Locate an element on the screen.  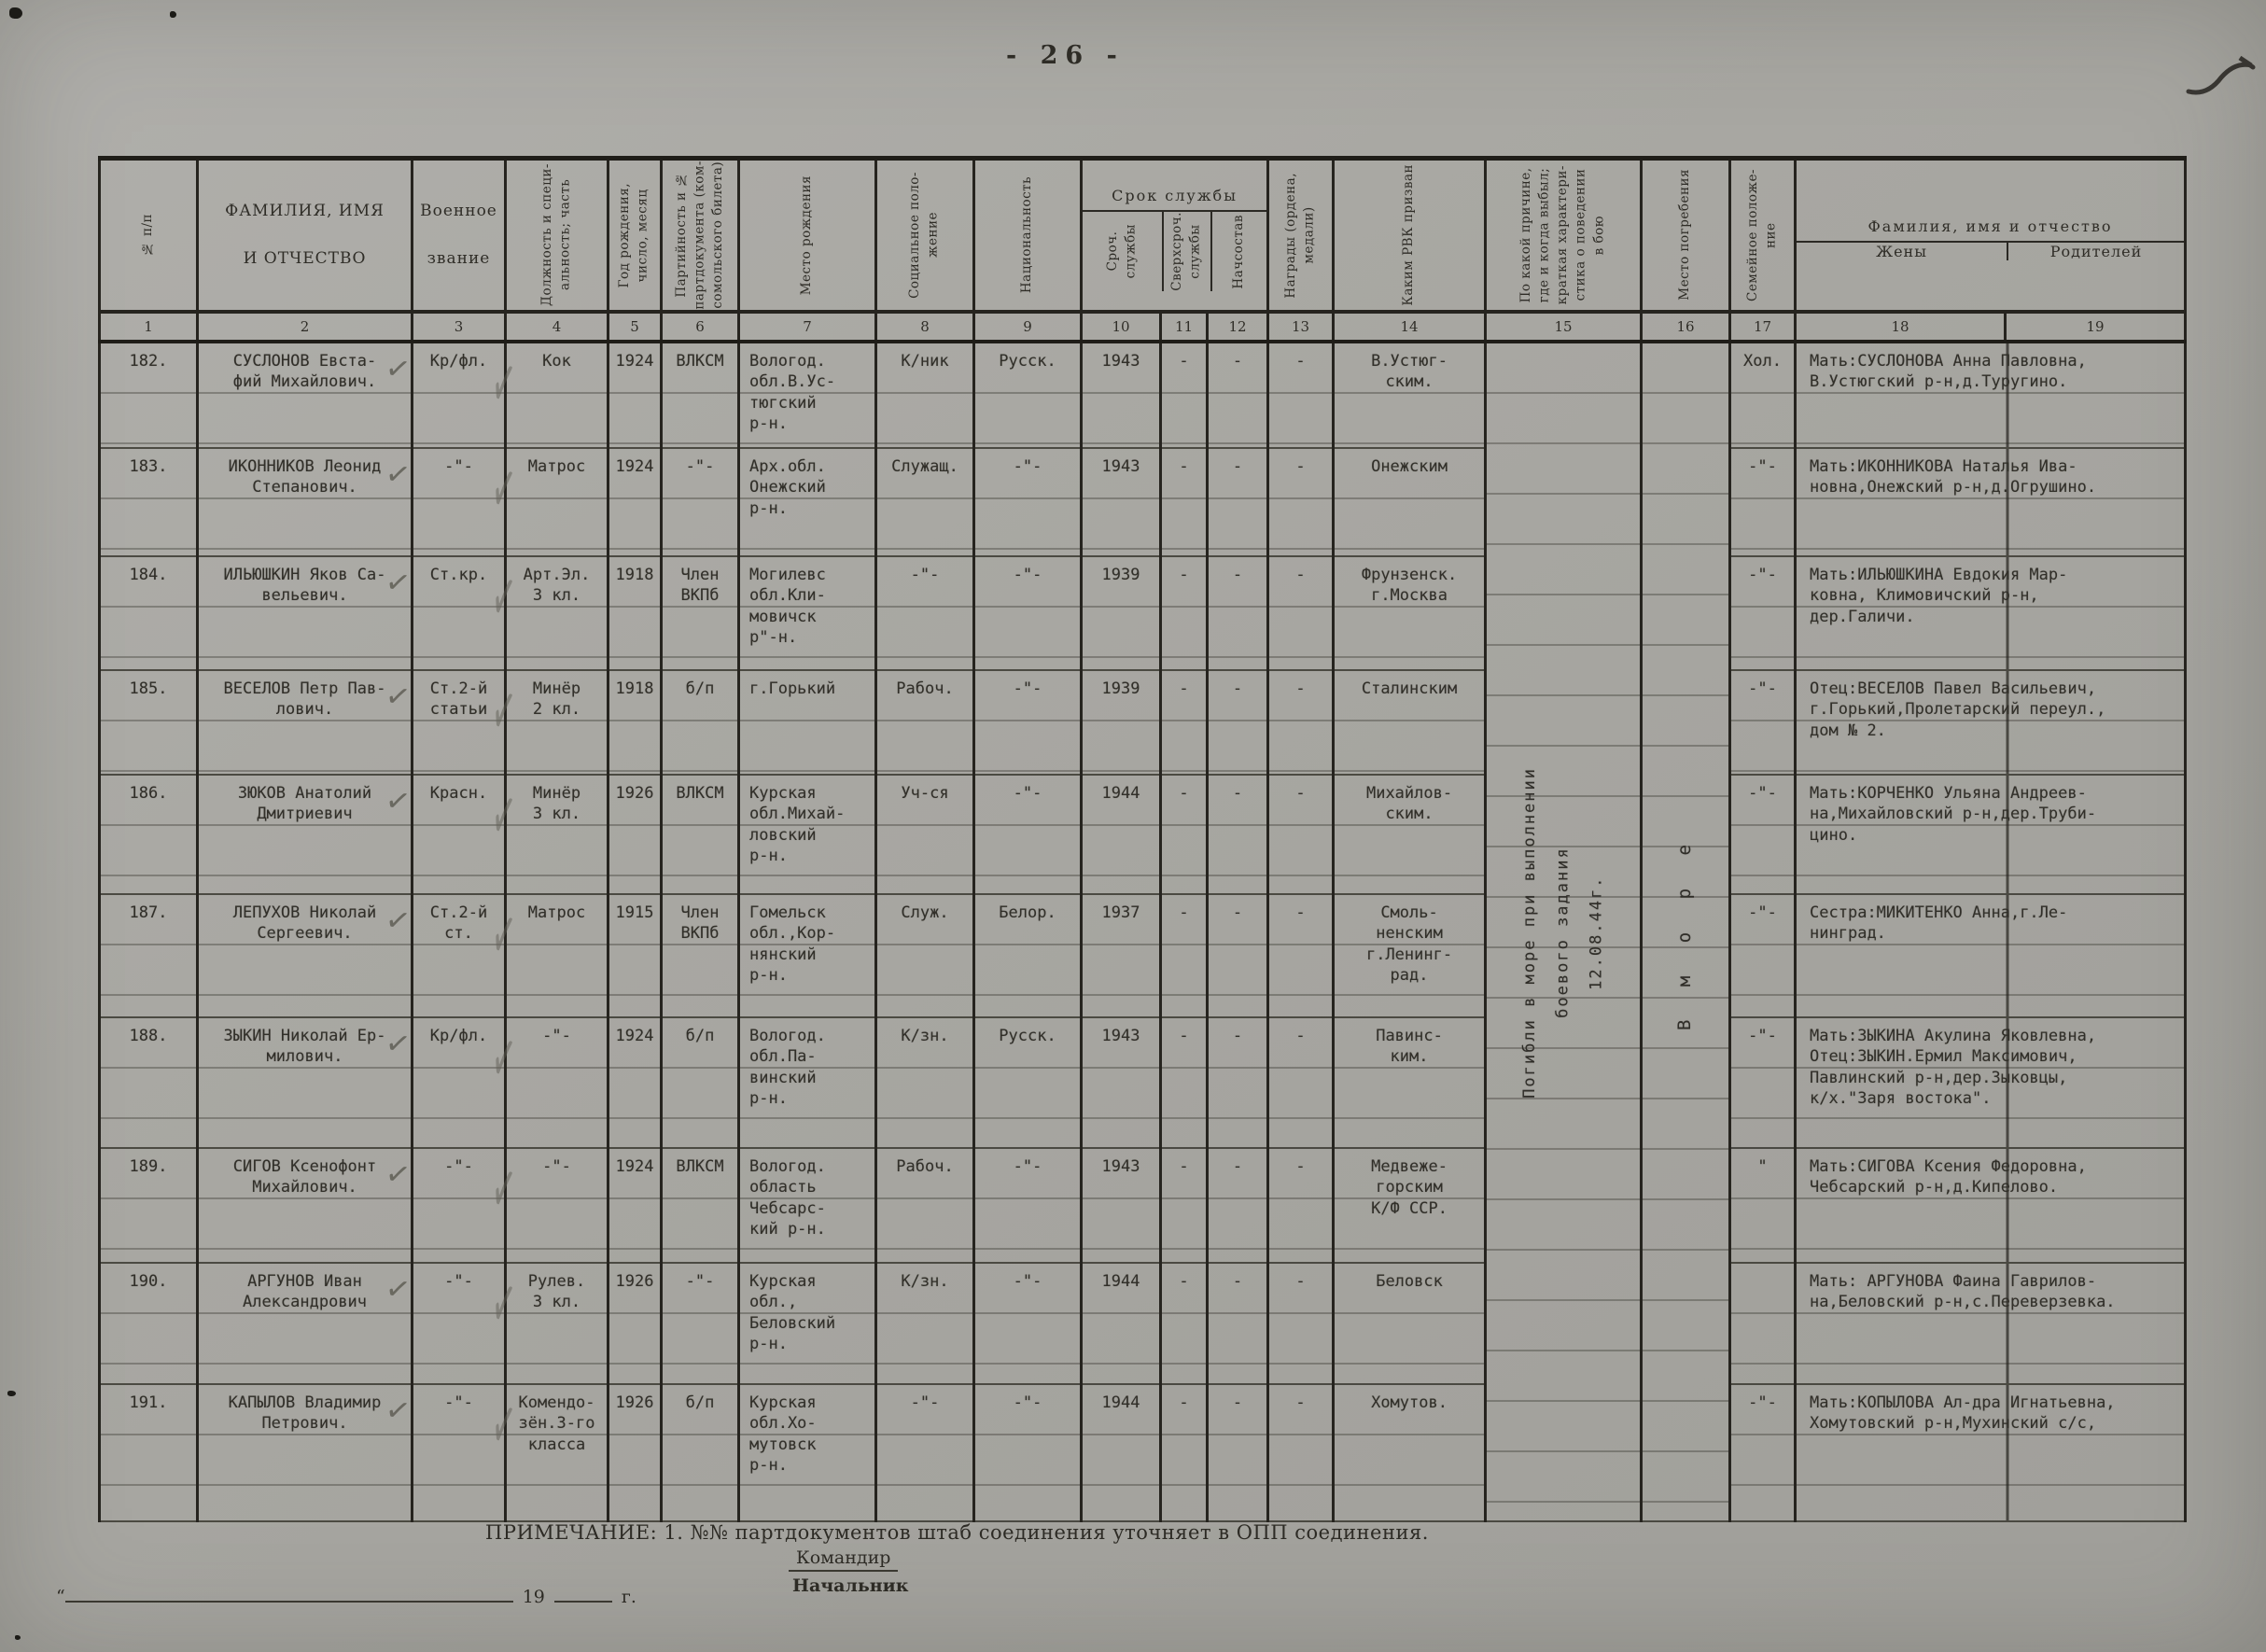
header-drafted-by: Каким РВК призван is located at coordinates (1410, 236).